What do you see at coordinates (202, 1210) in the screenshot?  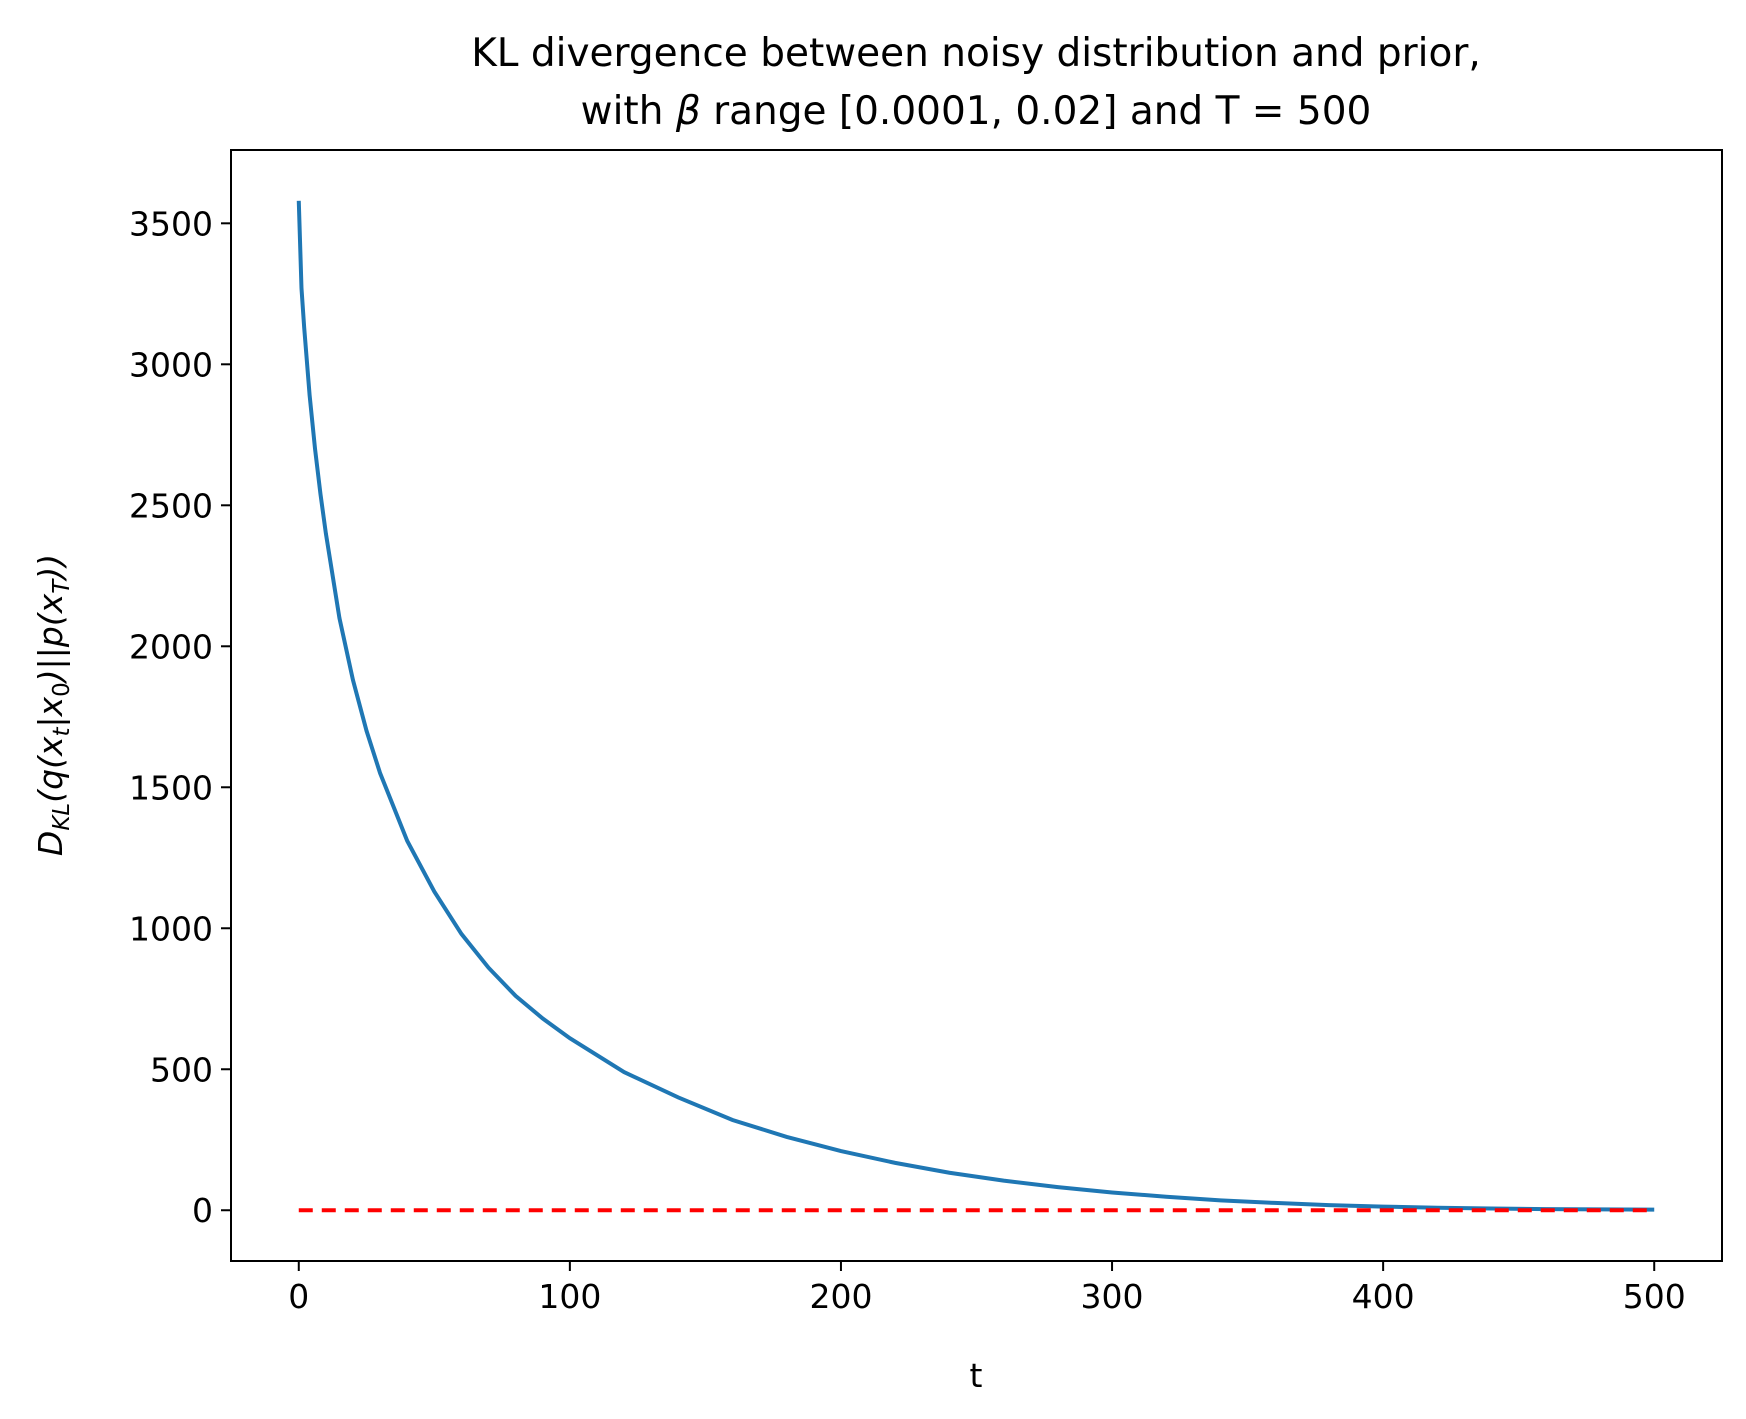 I see `y-tick-label: 0` at bounding box center [202, 1210].